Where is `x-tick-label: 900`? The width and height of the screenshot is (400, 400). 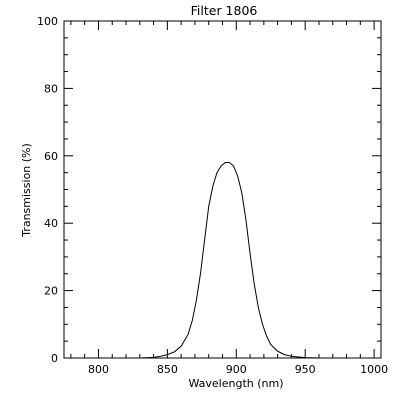
x-tick-label: 900 is located at coordinates (236, 369).